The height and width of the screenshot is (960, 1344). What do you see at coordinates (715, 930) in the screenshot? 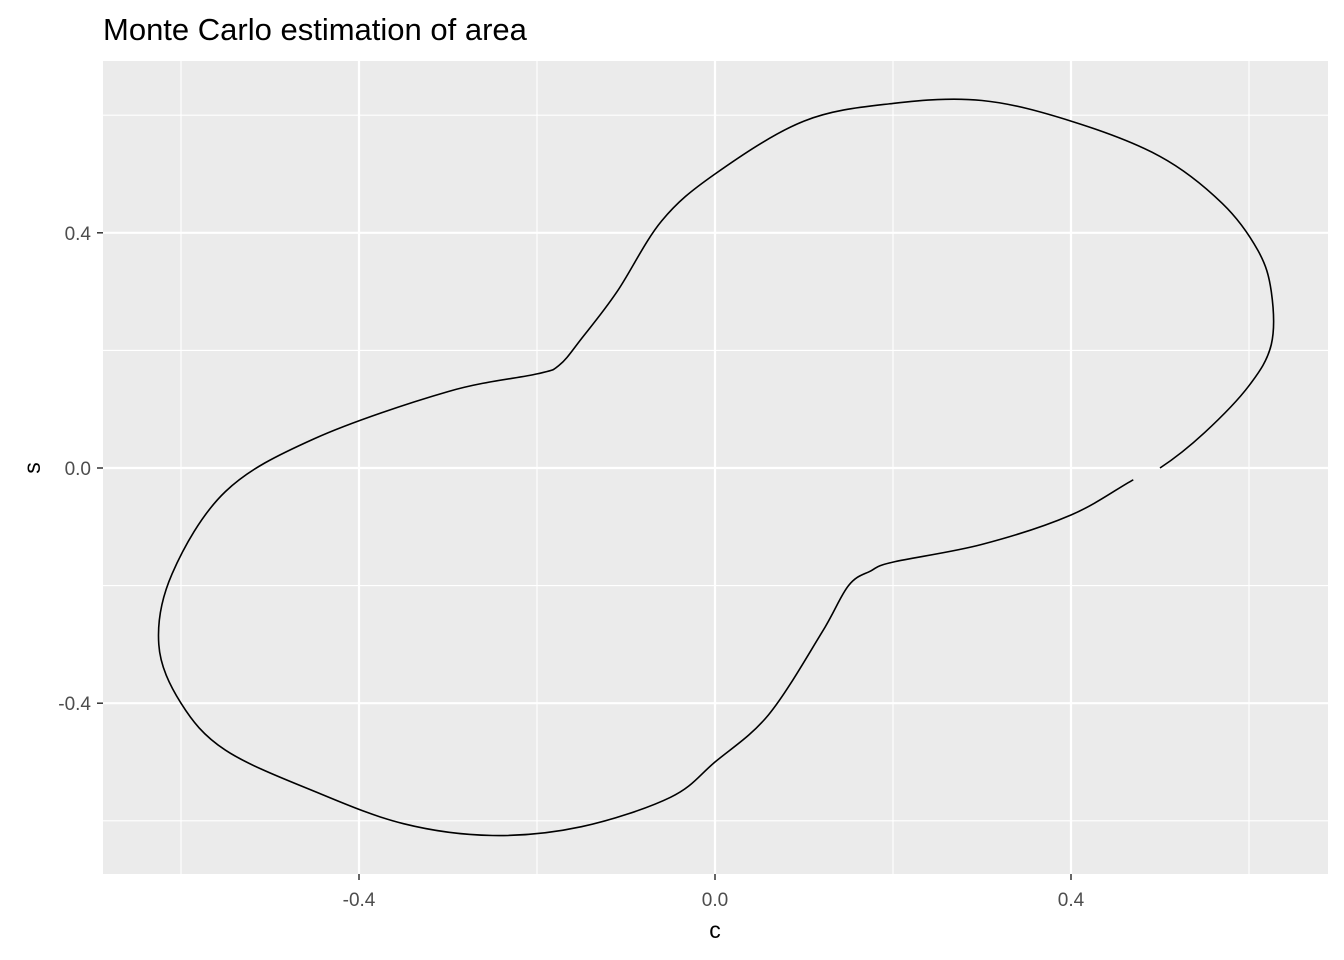
I see `x-axis-title: c` at bounding box center [715, 930].